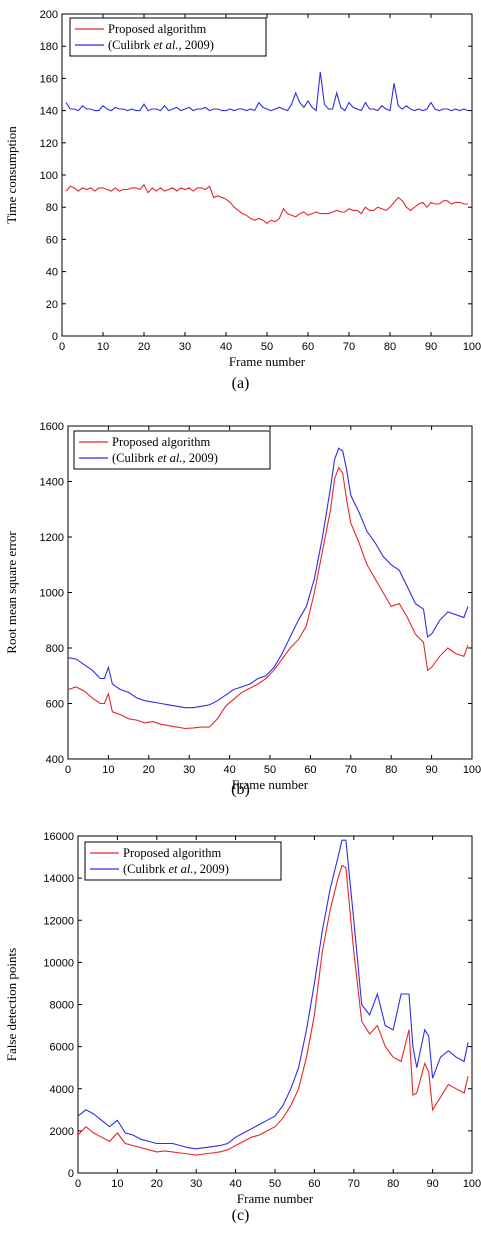 The height and width of the screenshot is (1241, 481). Describe the element at coordinates (52, 273) in the screenshot. I see `y-tick-label: 40` at that location.